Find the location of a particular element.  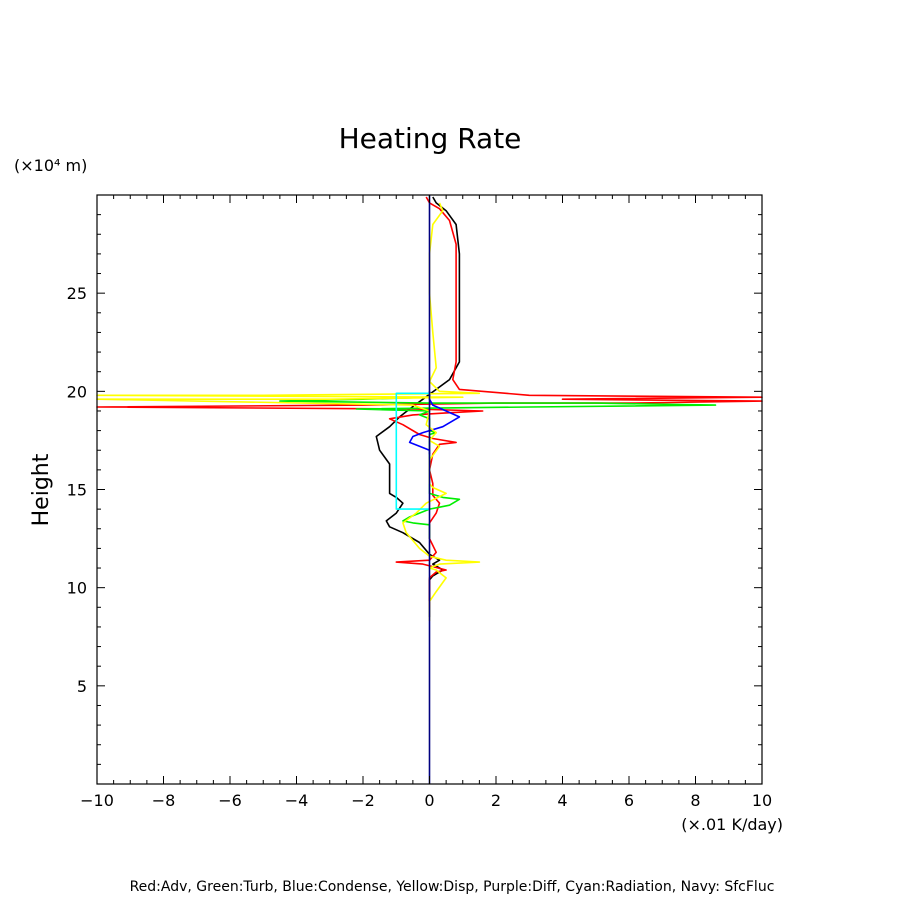

x-tick-label: 4 is located at coordinates (562, 800).